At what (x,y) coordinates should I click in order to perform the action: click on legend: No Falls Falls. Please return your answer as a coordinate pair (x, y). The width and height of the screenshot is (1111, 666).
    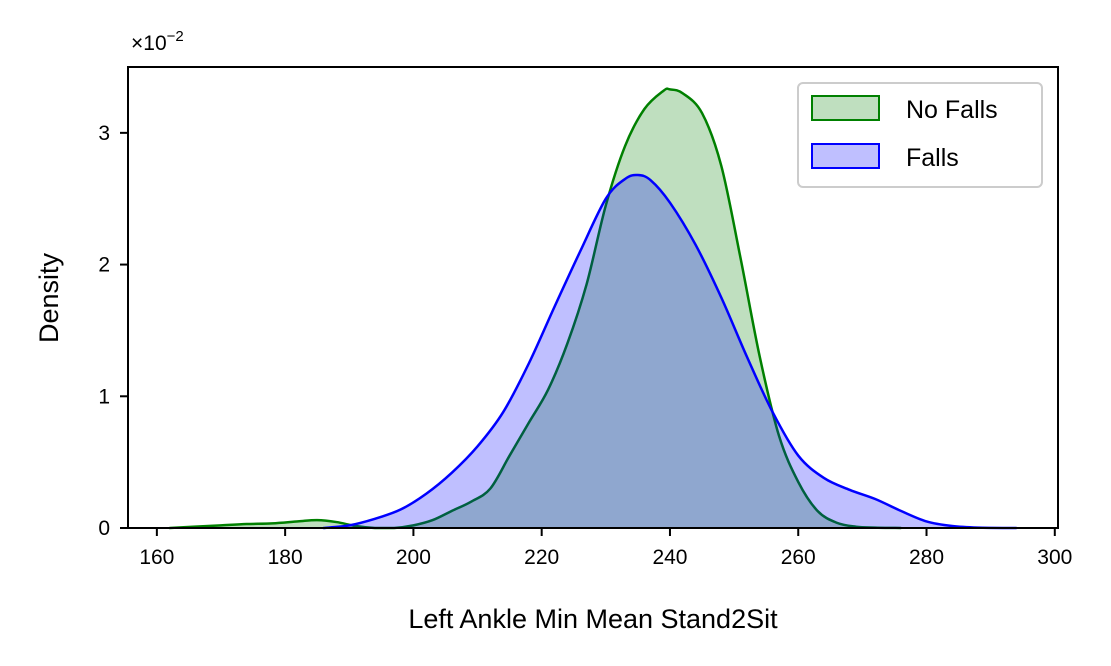
    Looking at the image, I should click on (920, 135).